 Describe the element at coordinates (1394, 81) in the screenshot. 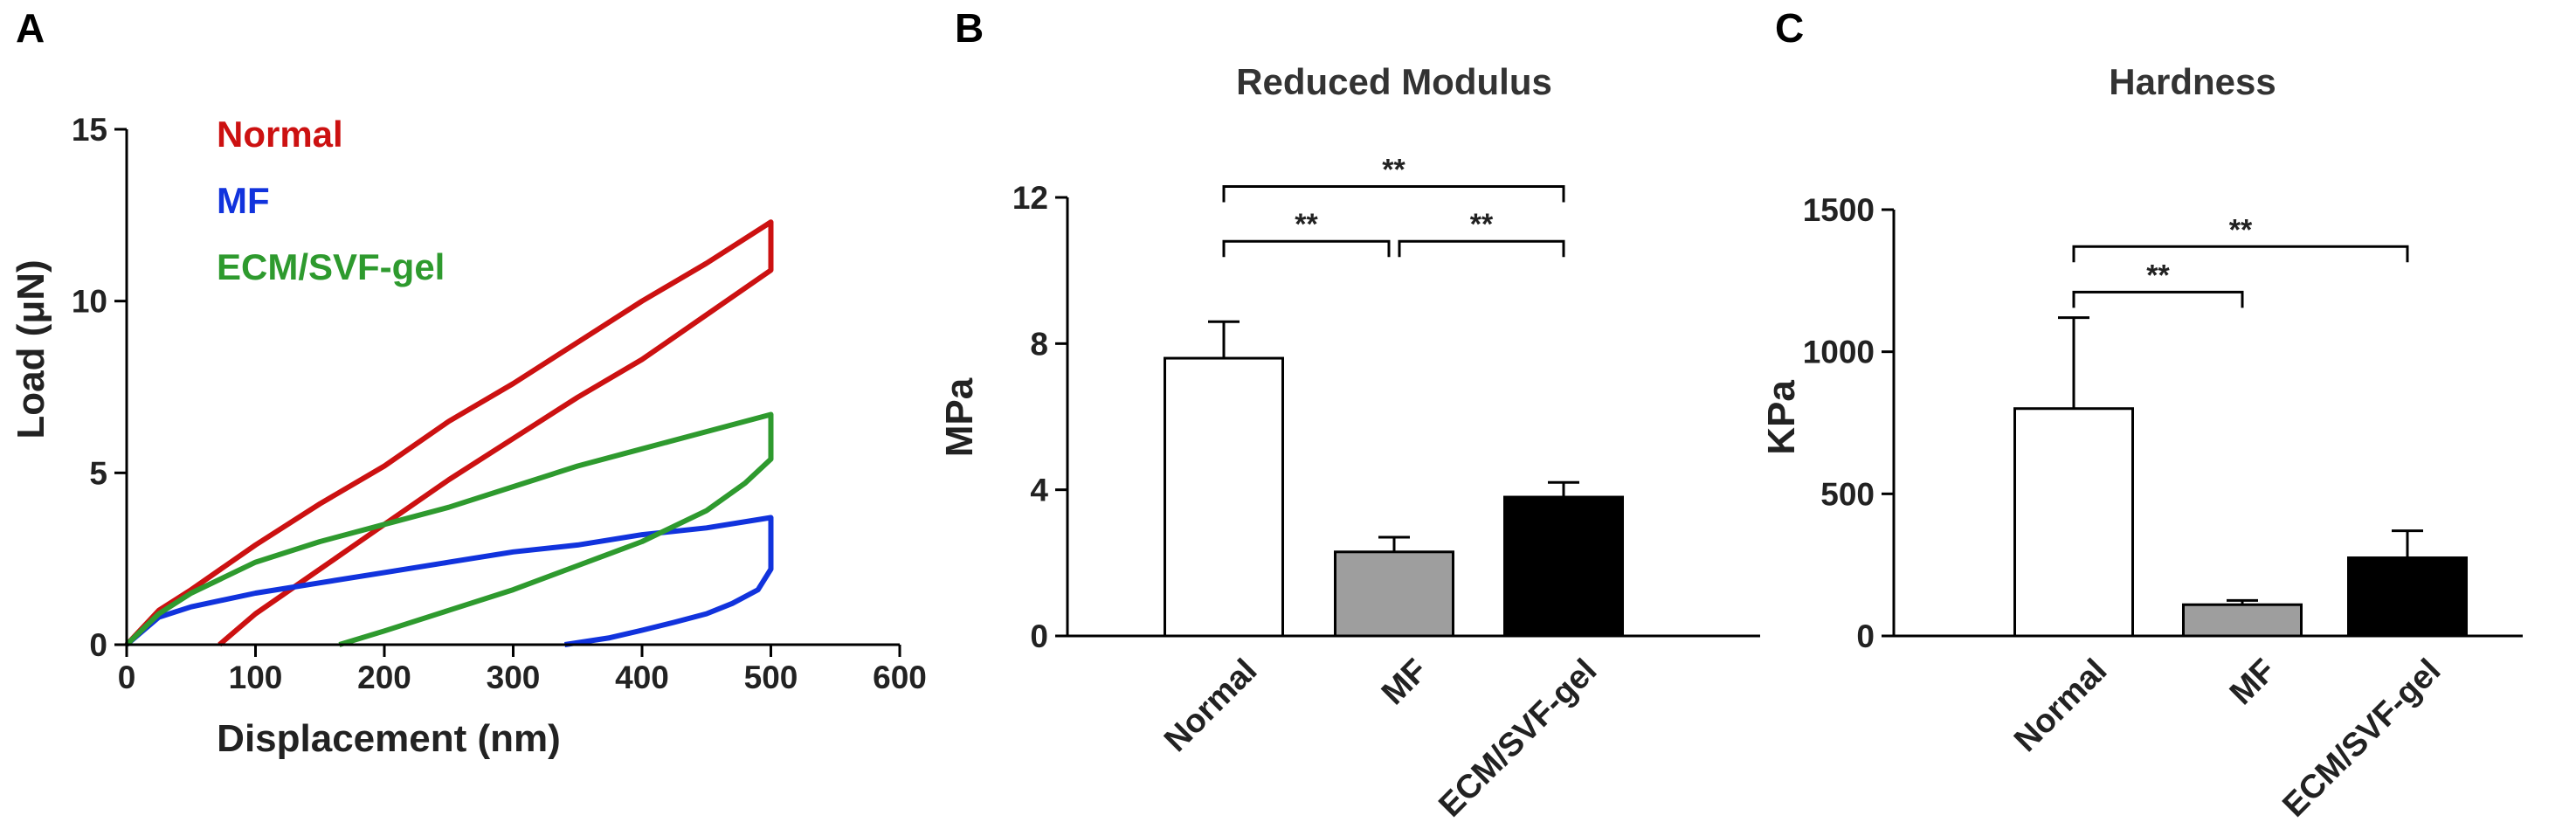

I see `chart-title: Reduced Modulus` at that location.